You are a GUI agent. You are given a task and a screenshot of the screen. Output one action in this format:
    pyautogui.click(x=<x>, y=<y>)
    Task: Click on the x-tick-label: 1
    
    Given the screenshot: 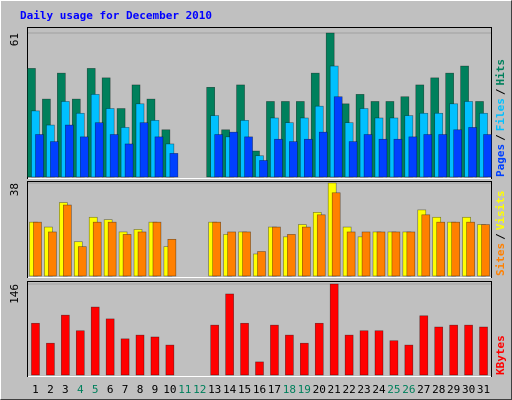 What is the action you would take?
    pyautogui.click(x=35, y=389)
    